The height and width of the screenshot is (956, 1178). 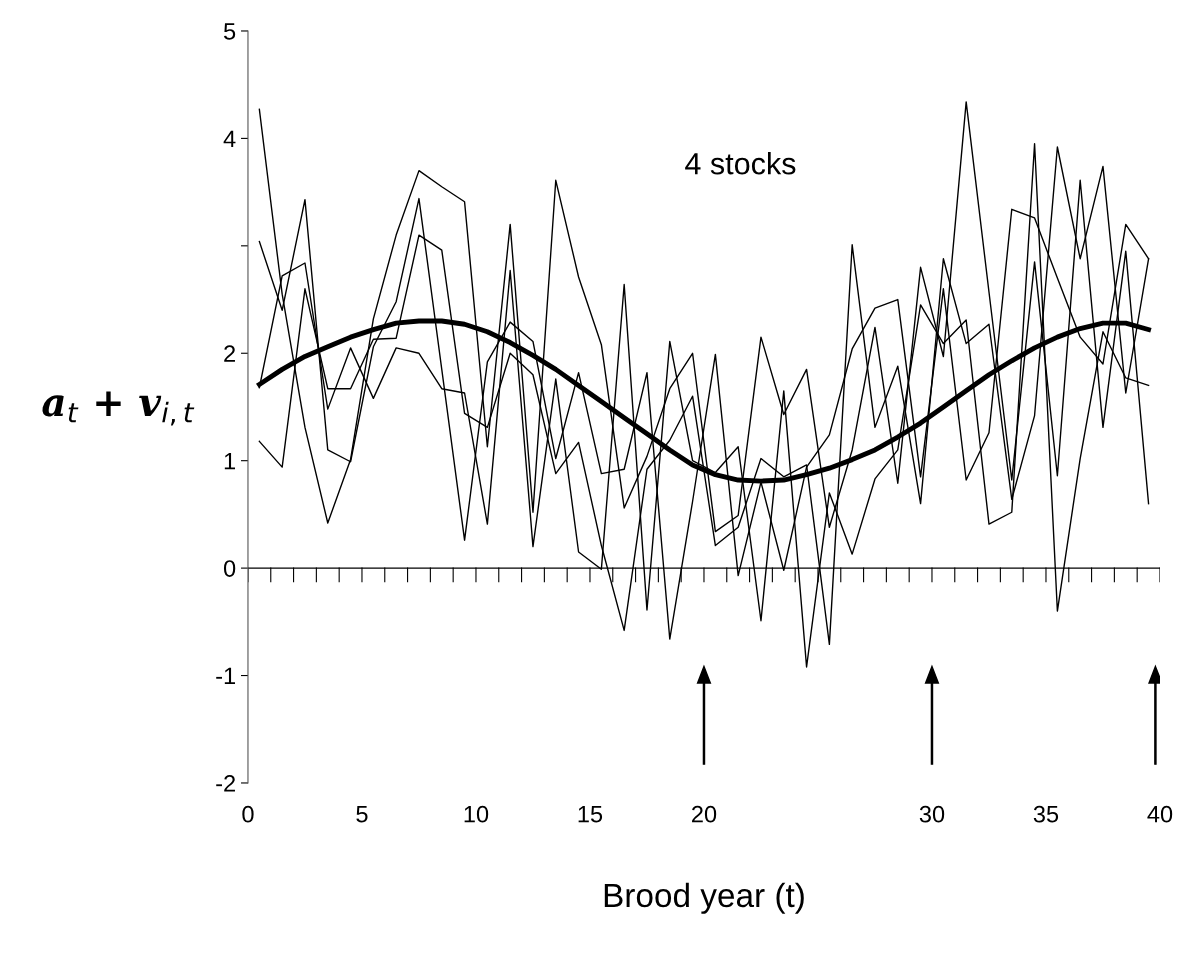 What do you see at coordinates (1160, 814) in the screenshot?
I see `x-tick-label: 40` at bounding box center [1160, 814].